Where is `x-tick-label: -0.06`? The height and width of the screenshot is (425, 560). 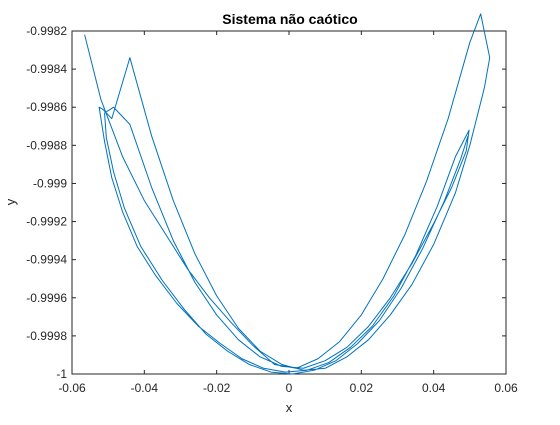
x-tick-label: -0.06 is located at coordinates (72, 388).